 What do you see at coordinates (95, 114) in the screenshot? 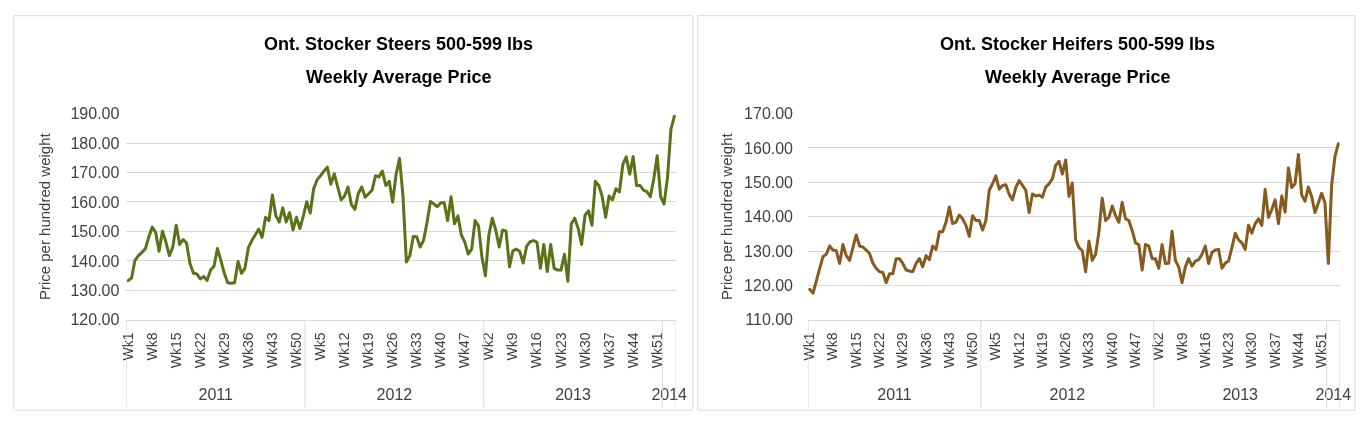
I see `y-tick-label: 190.00` at bounding box center [95, 114].